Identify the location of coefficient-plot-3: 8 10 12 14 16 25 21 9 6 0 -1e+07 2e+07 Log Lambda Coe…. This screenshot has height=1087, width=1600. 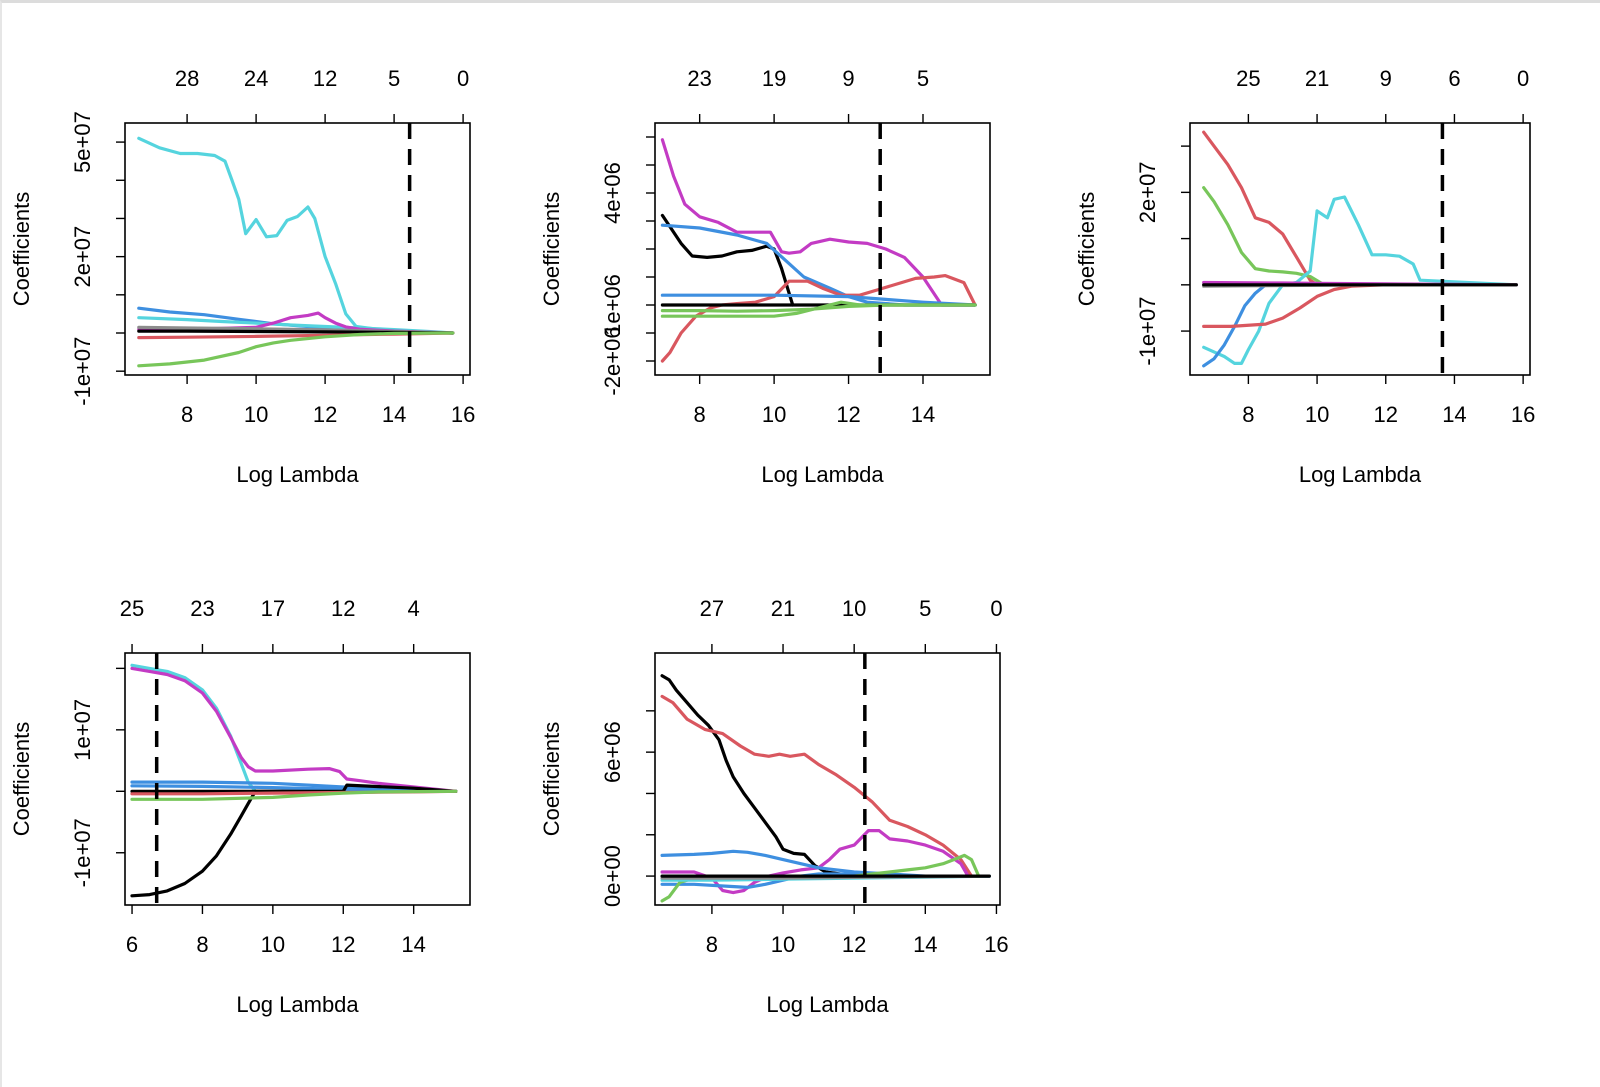
(1304, 276).